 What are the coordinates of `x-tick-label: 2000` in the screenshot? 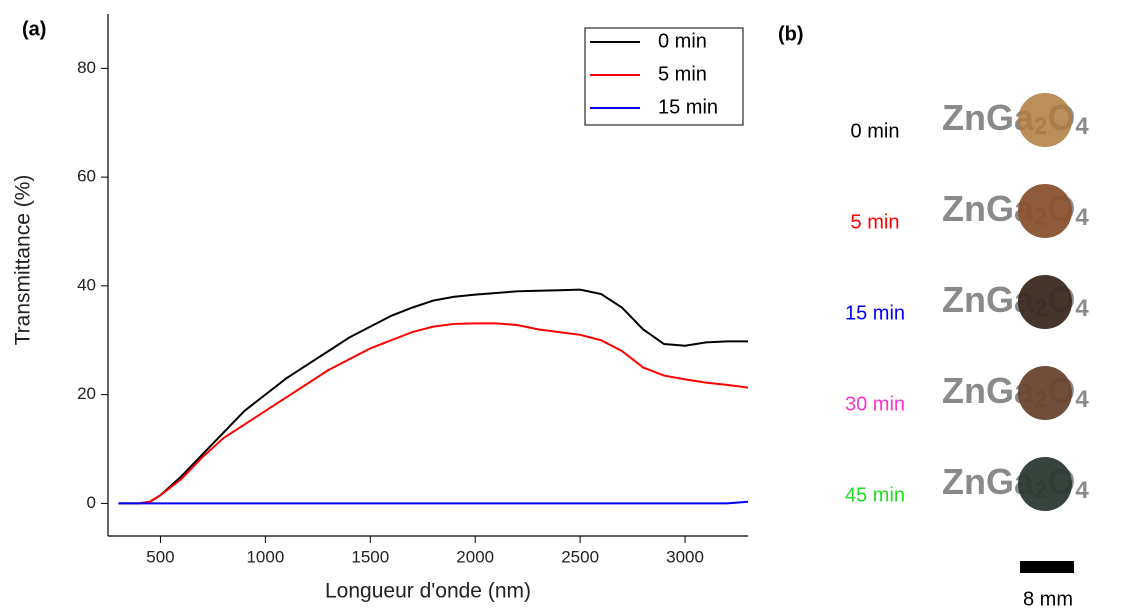 It's located at (475, 556).